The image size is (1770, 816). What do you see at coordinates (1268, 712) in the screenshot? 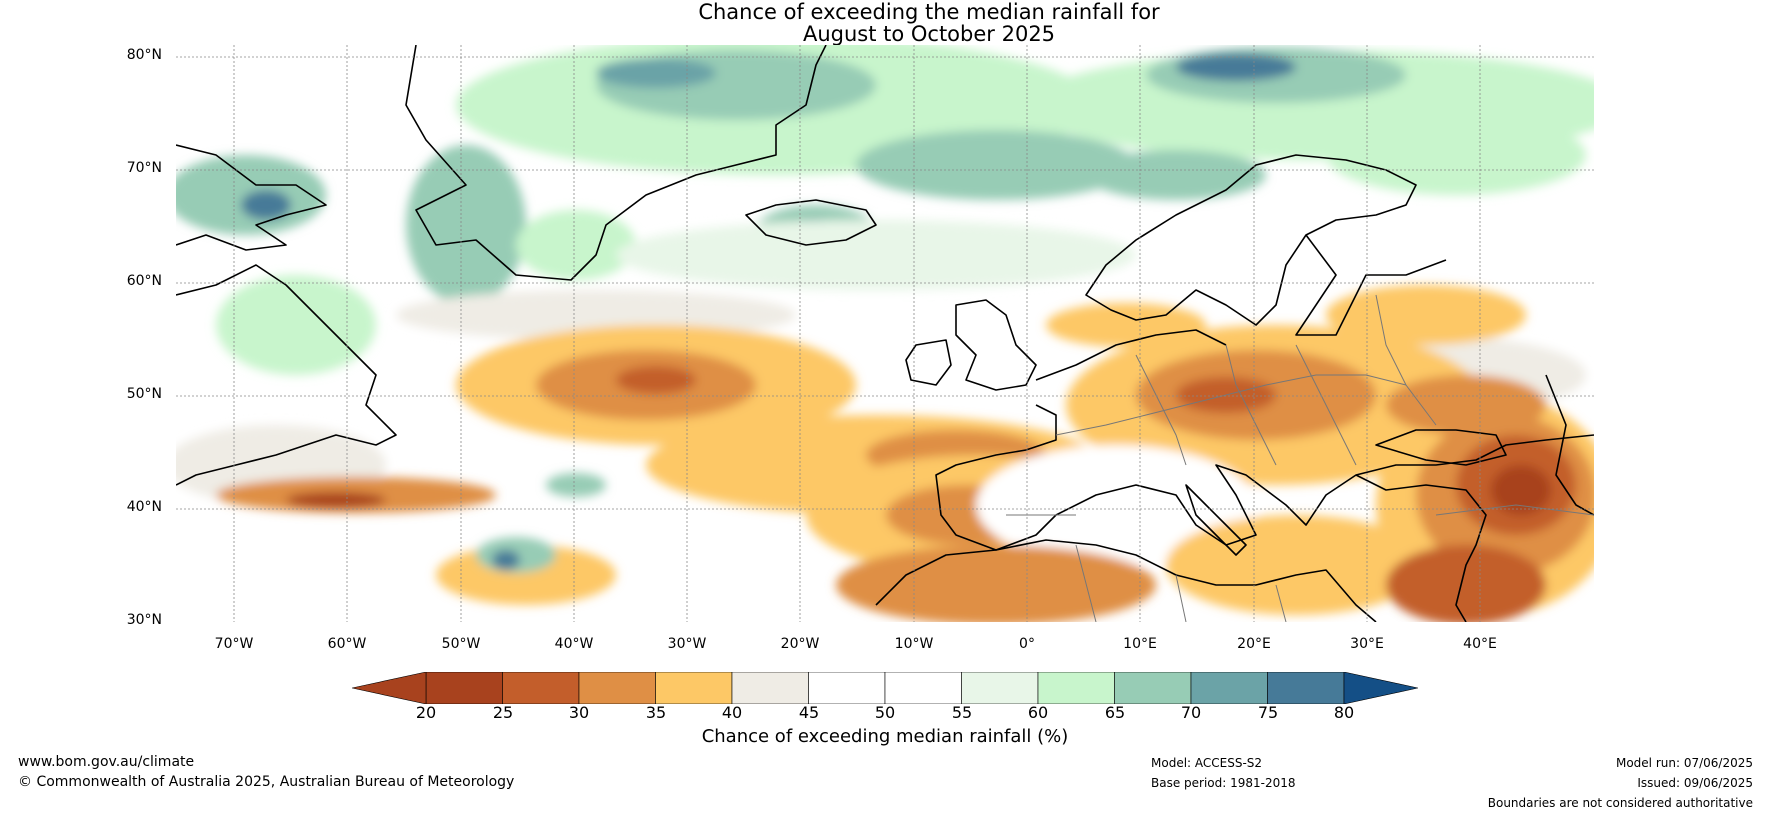
I see `colorbar-tick-label: 75` at bounding box center [1268, 712].